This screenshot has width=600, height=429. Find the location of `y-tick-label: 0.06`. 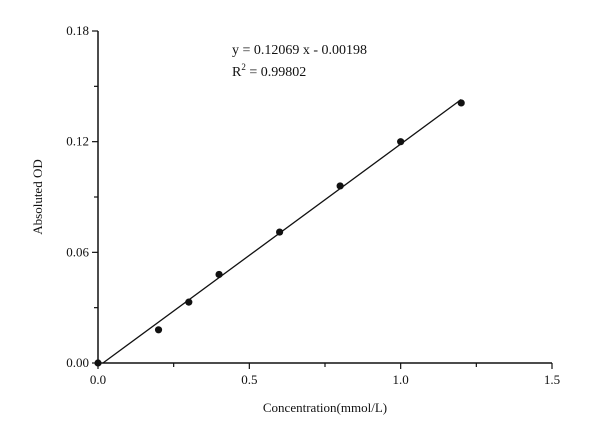

y-tick-label: 0.06 is located at coordinates (77, 251).